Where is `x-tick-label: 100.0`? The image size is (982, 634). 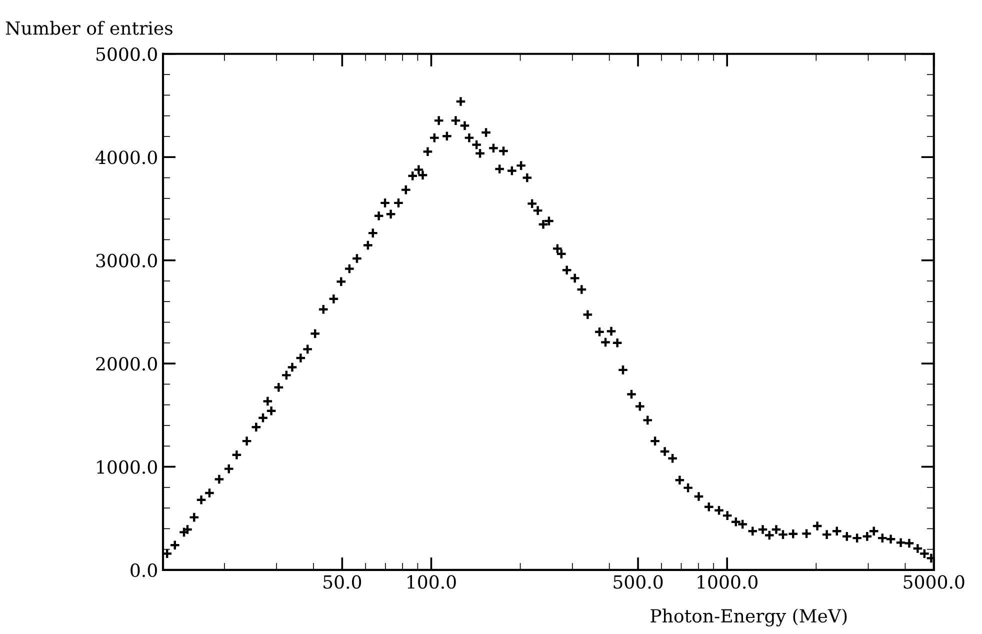 x-tick-label: 100.0 is located at coordinates (432, 582).